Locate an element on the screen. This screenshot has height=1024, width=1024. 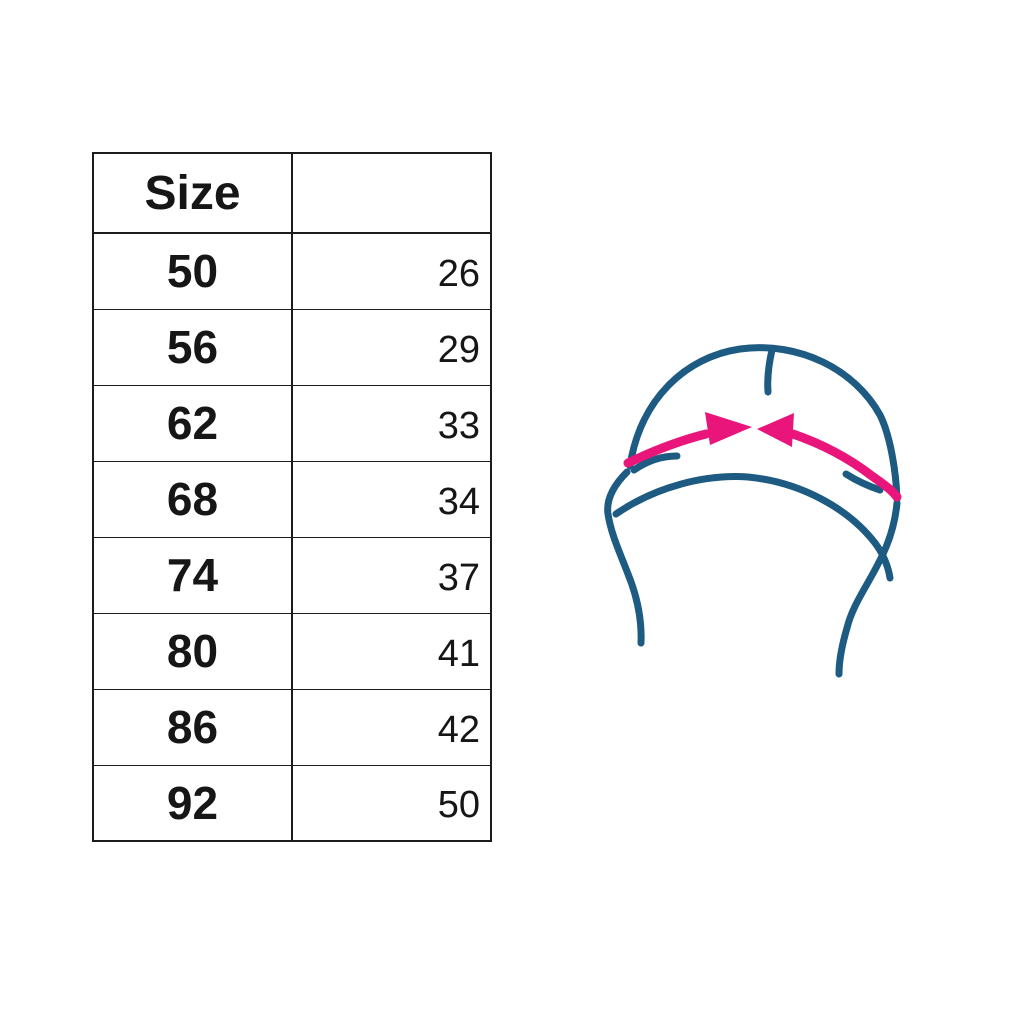
value-cell: 33 is located at coordinates (391, 423).